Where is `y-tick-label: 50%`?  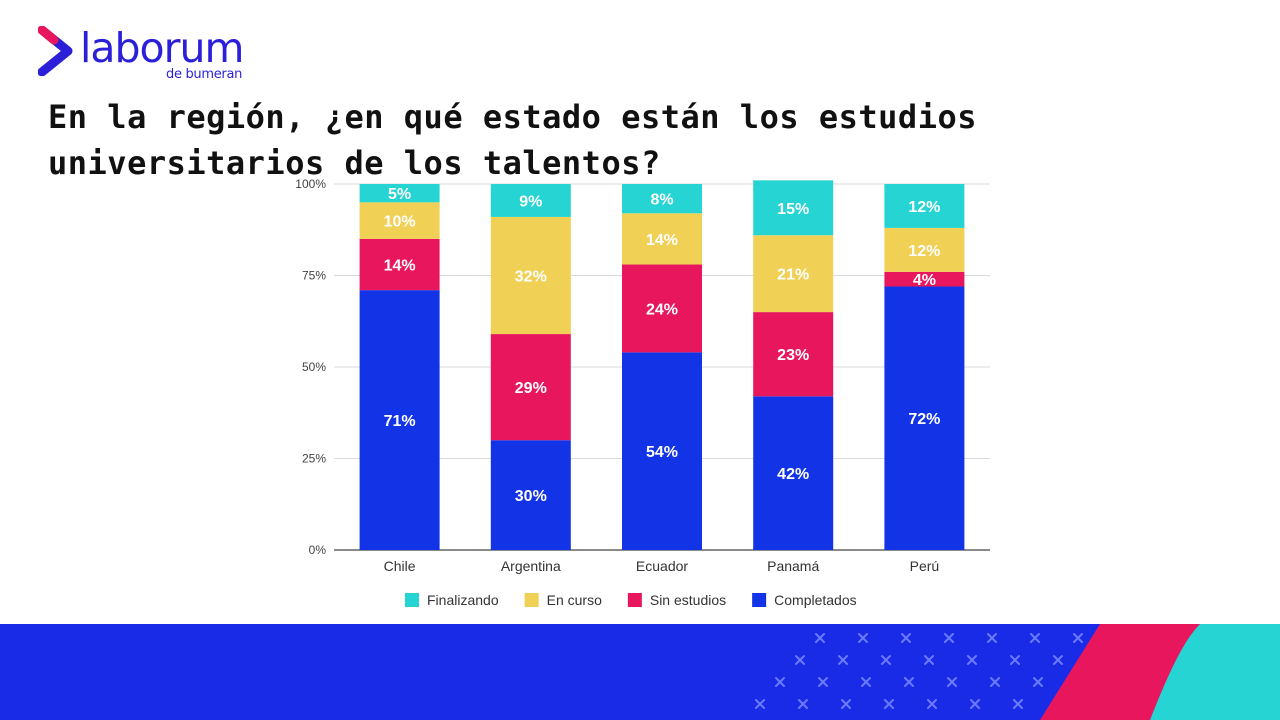 y-tick-label: 50% is located at coordinates (314, 367).